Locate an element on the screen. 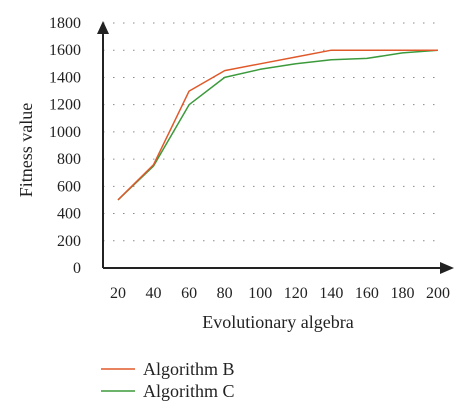  x-tick-label: 200 is located at coordinates (438, 293).